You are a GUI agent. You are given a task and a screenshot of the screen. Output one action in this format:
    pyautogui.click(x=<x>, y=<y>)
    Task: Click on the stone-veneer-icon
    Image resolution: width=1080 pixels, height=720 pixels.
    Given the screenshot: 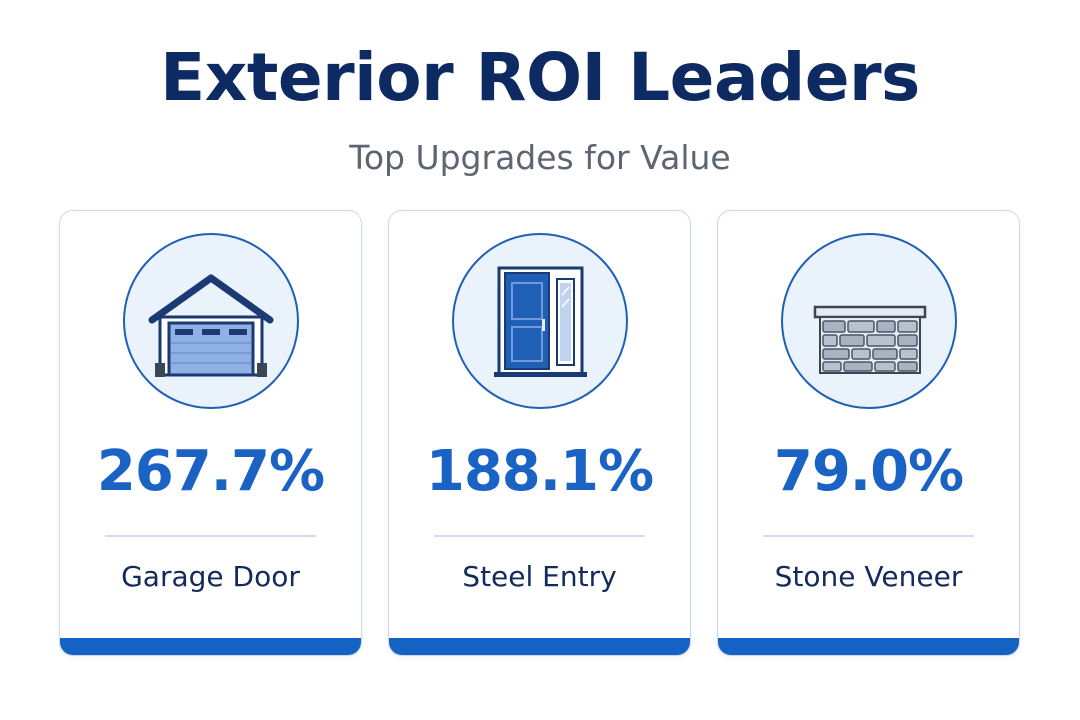 What is the action you would take?
    pyautogui.click(x=870, y=339)
    